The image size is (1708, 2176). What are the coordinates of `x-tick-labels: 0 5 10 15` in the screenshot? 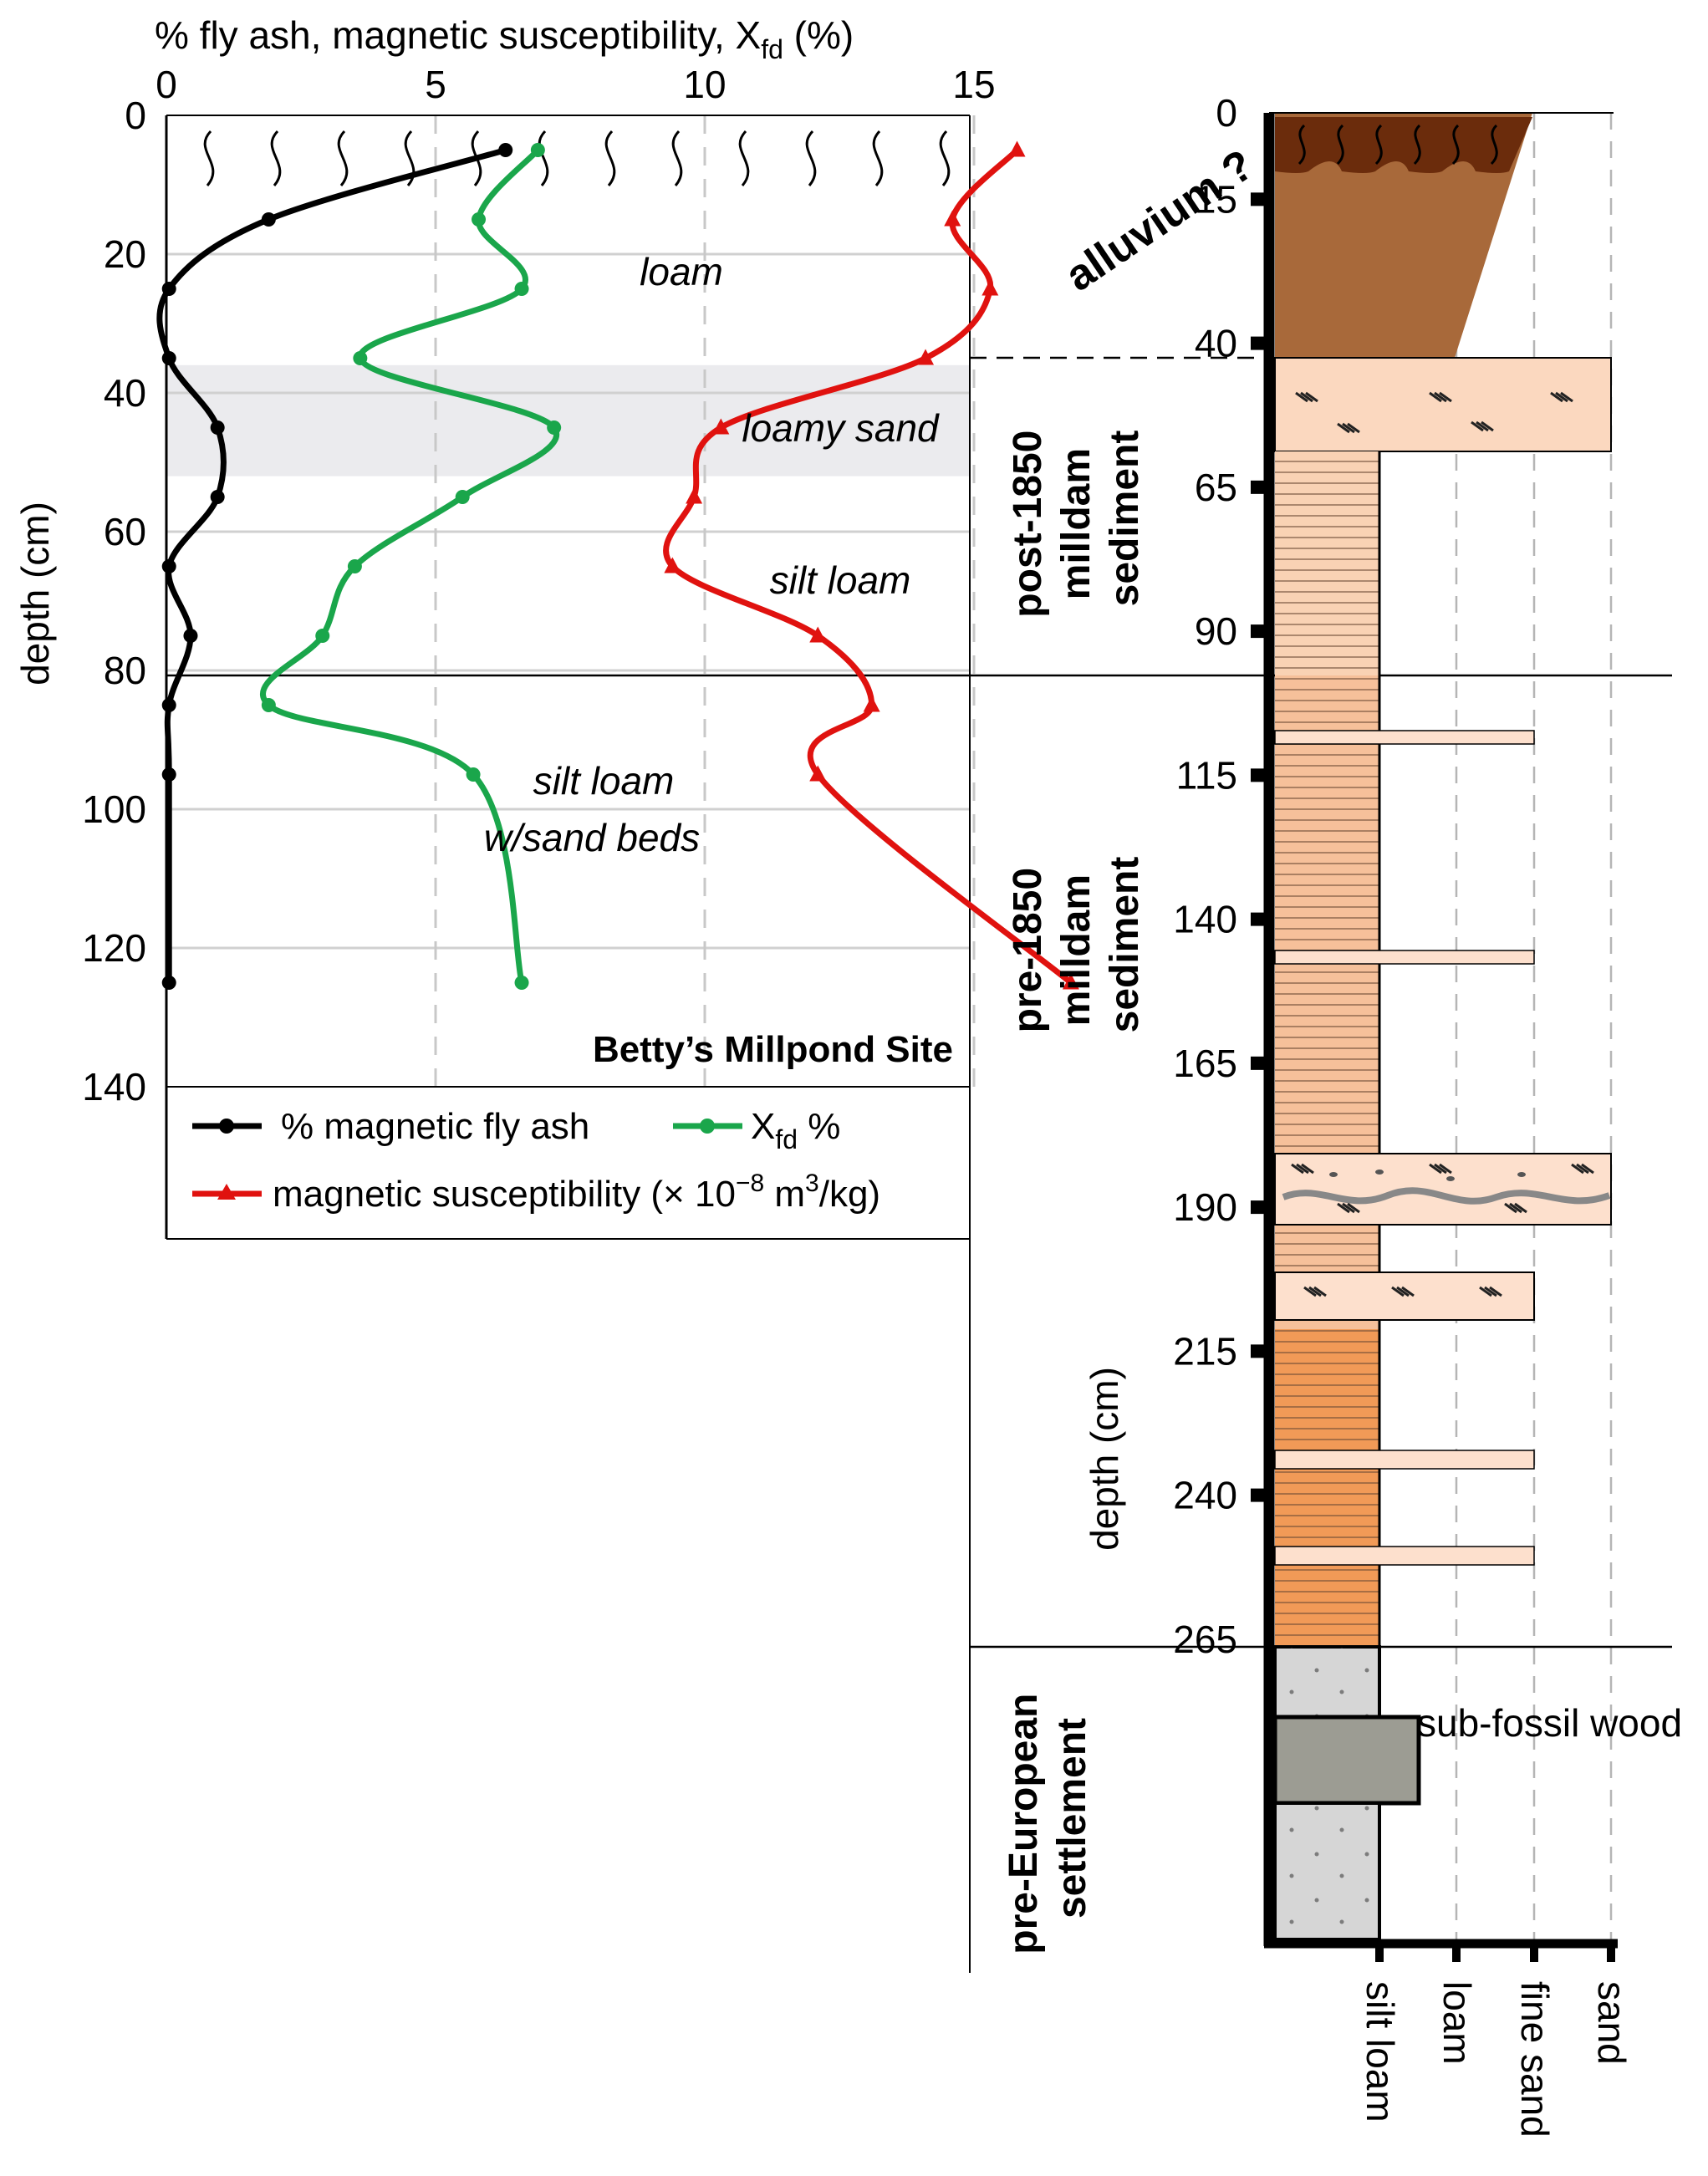 It's located at (575, 85).